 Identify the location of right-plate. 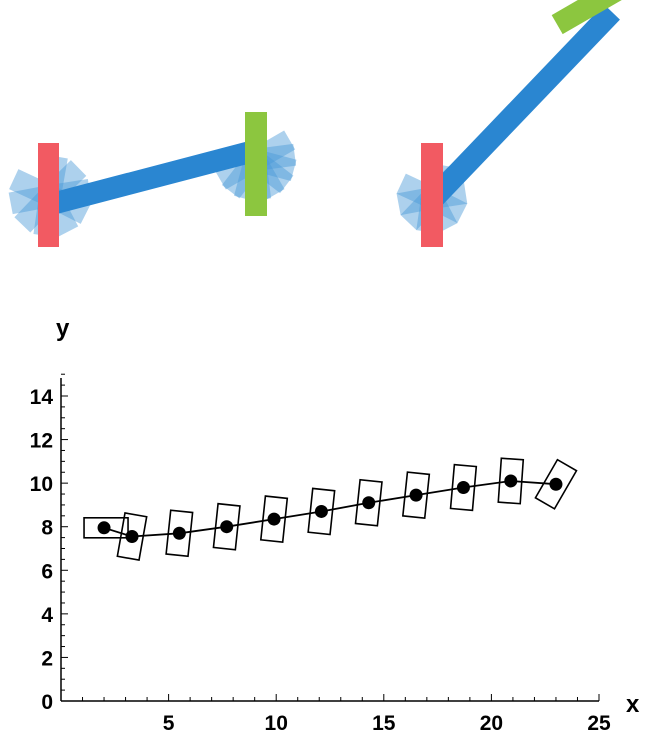
(256, 164).